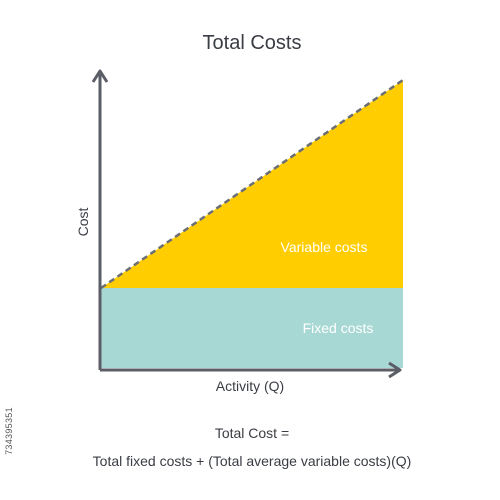 The height and width of the screenshot is (500, 500). I want to click on variable-costs-label: Variable costs, so click(324, 247).